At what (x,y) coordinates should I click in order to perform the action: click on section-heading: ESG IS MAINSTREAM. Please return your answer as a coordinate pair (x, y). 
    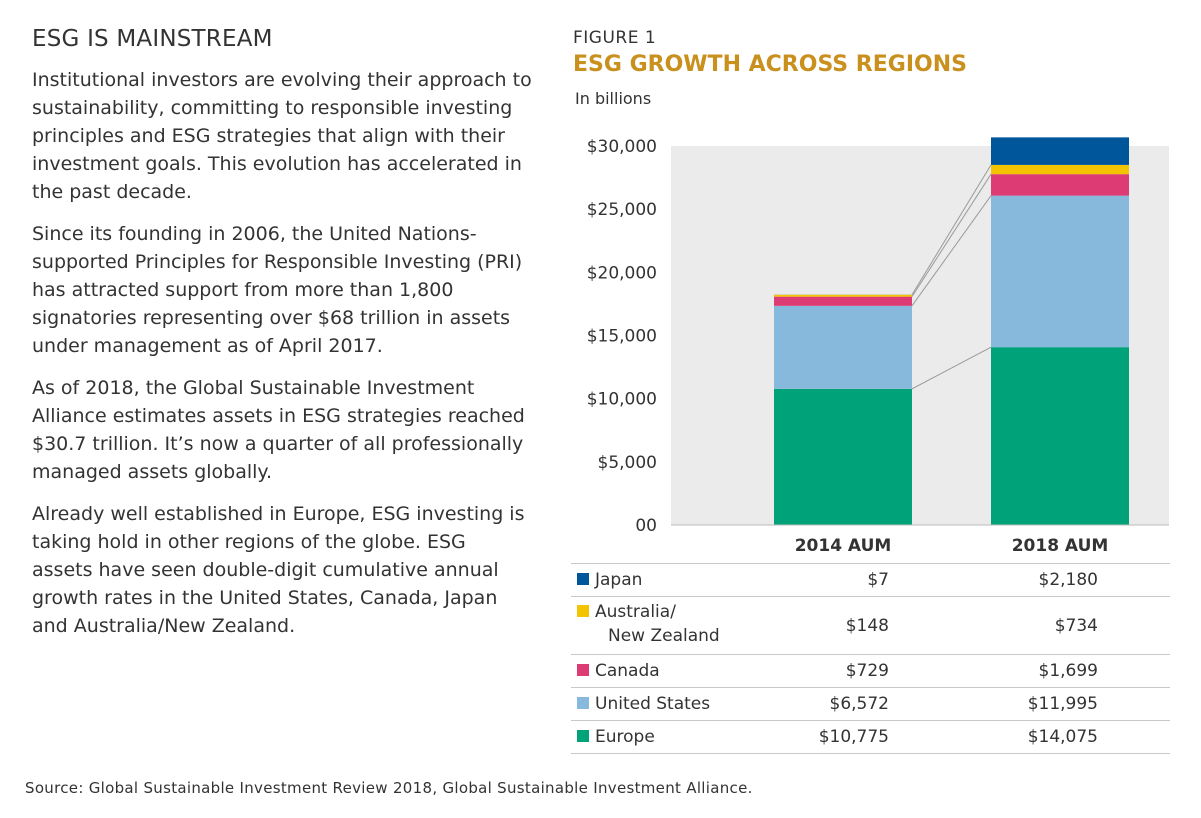
    Looking at the image, I should click on (152, 39).